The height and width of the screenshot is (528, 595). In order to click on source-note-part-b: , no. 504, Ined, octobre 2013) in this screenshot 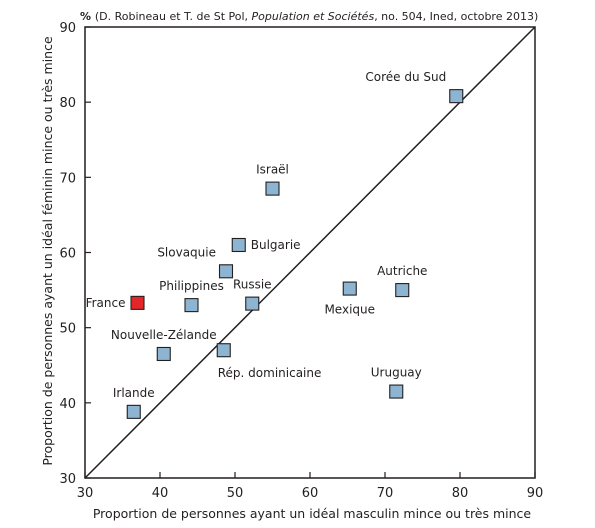, I will do `click(456, 16)`.